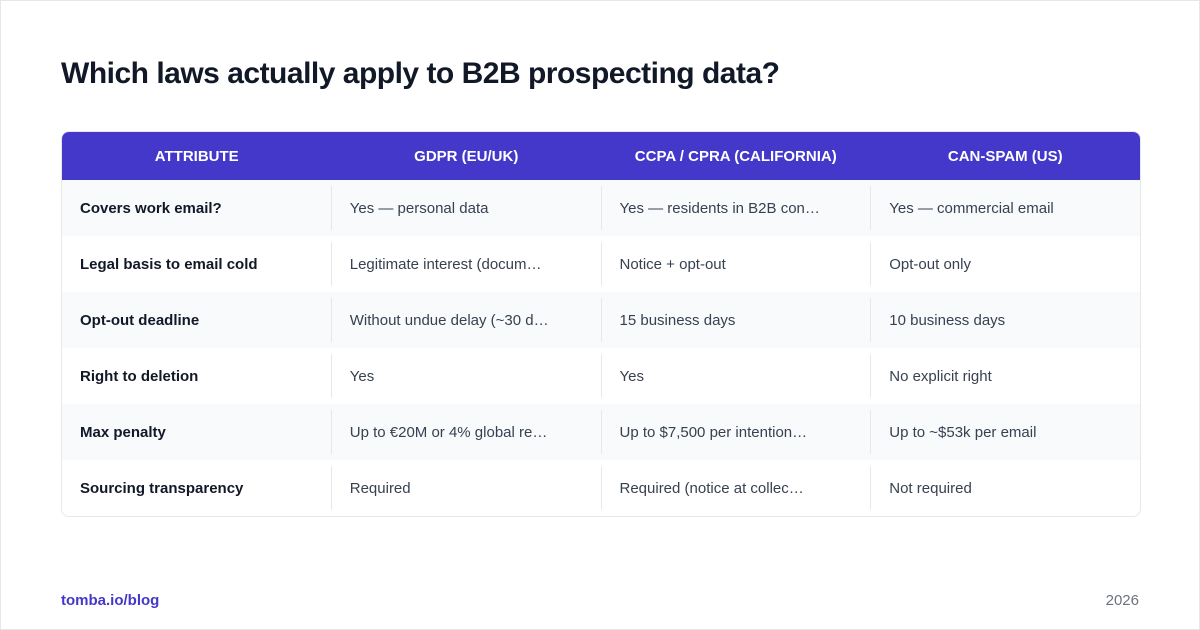 The height and width of the screenshot is (630, 1200). Describe the element at coordinates (1005, 488) in the screenshot. I see `table-cell: Not required` at that location.